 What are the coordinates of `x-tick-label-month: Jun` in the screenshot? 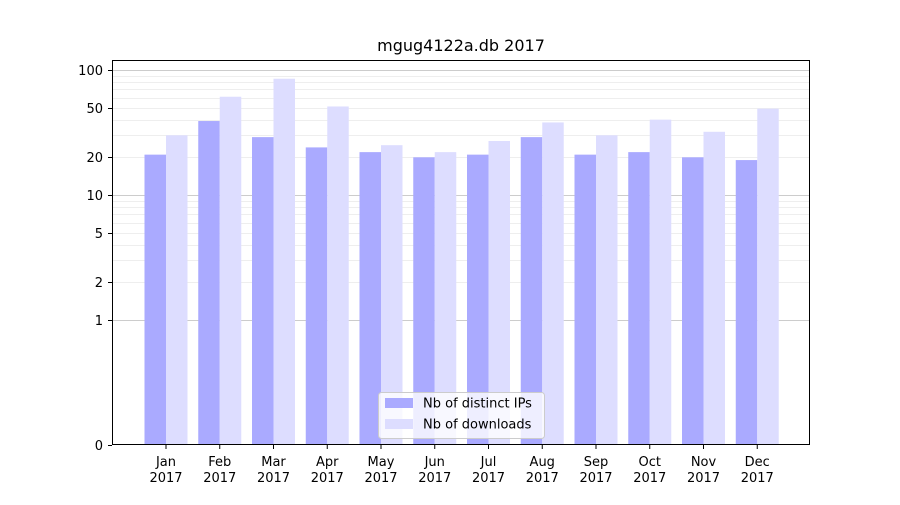 It's located at (434, 462).